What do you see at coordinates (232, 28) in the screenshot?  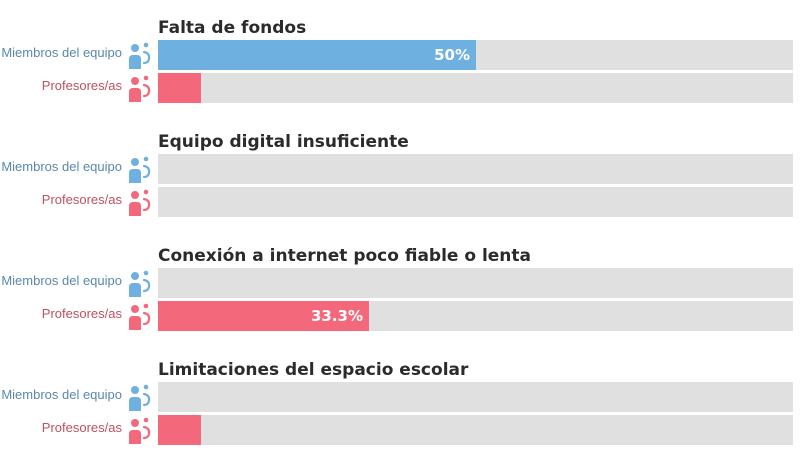 I see `group-title: Falta de fondos` at bounding box center [232, 28].